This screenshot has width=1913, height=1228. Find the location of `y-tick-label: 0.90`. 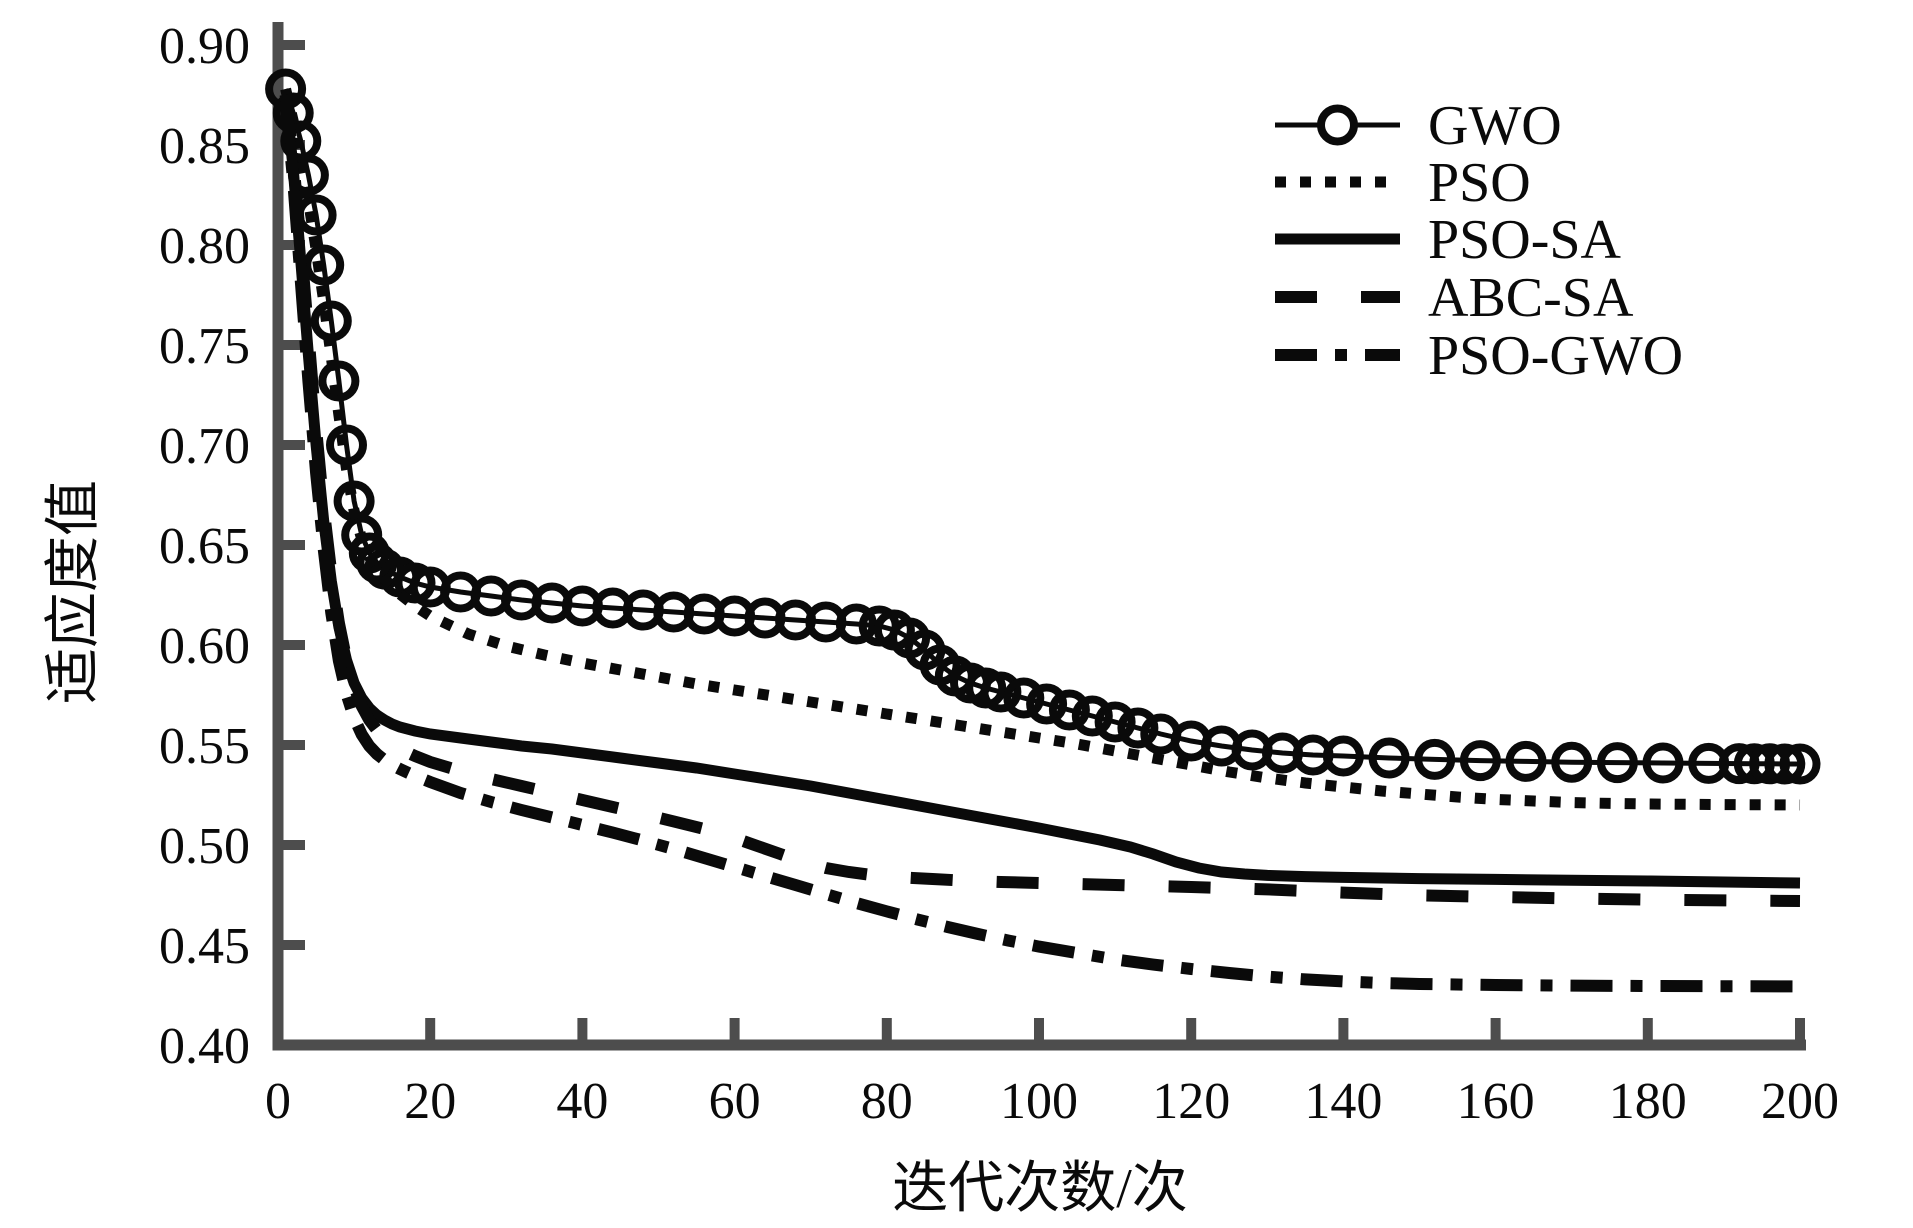

y-tick-label: 0.90 is located at coordinates (204, 46).